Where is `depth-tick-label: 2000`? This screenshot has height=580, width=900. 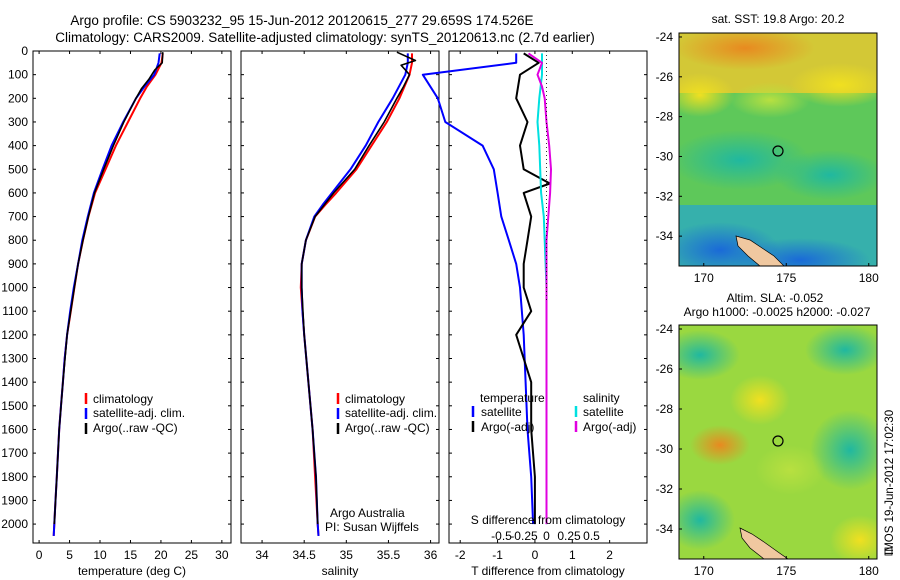
depth-tick-label: 2000 is located at coordinates (14, 524).